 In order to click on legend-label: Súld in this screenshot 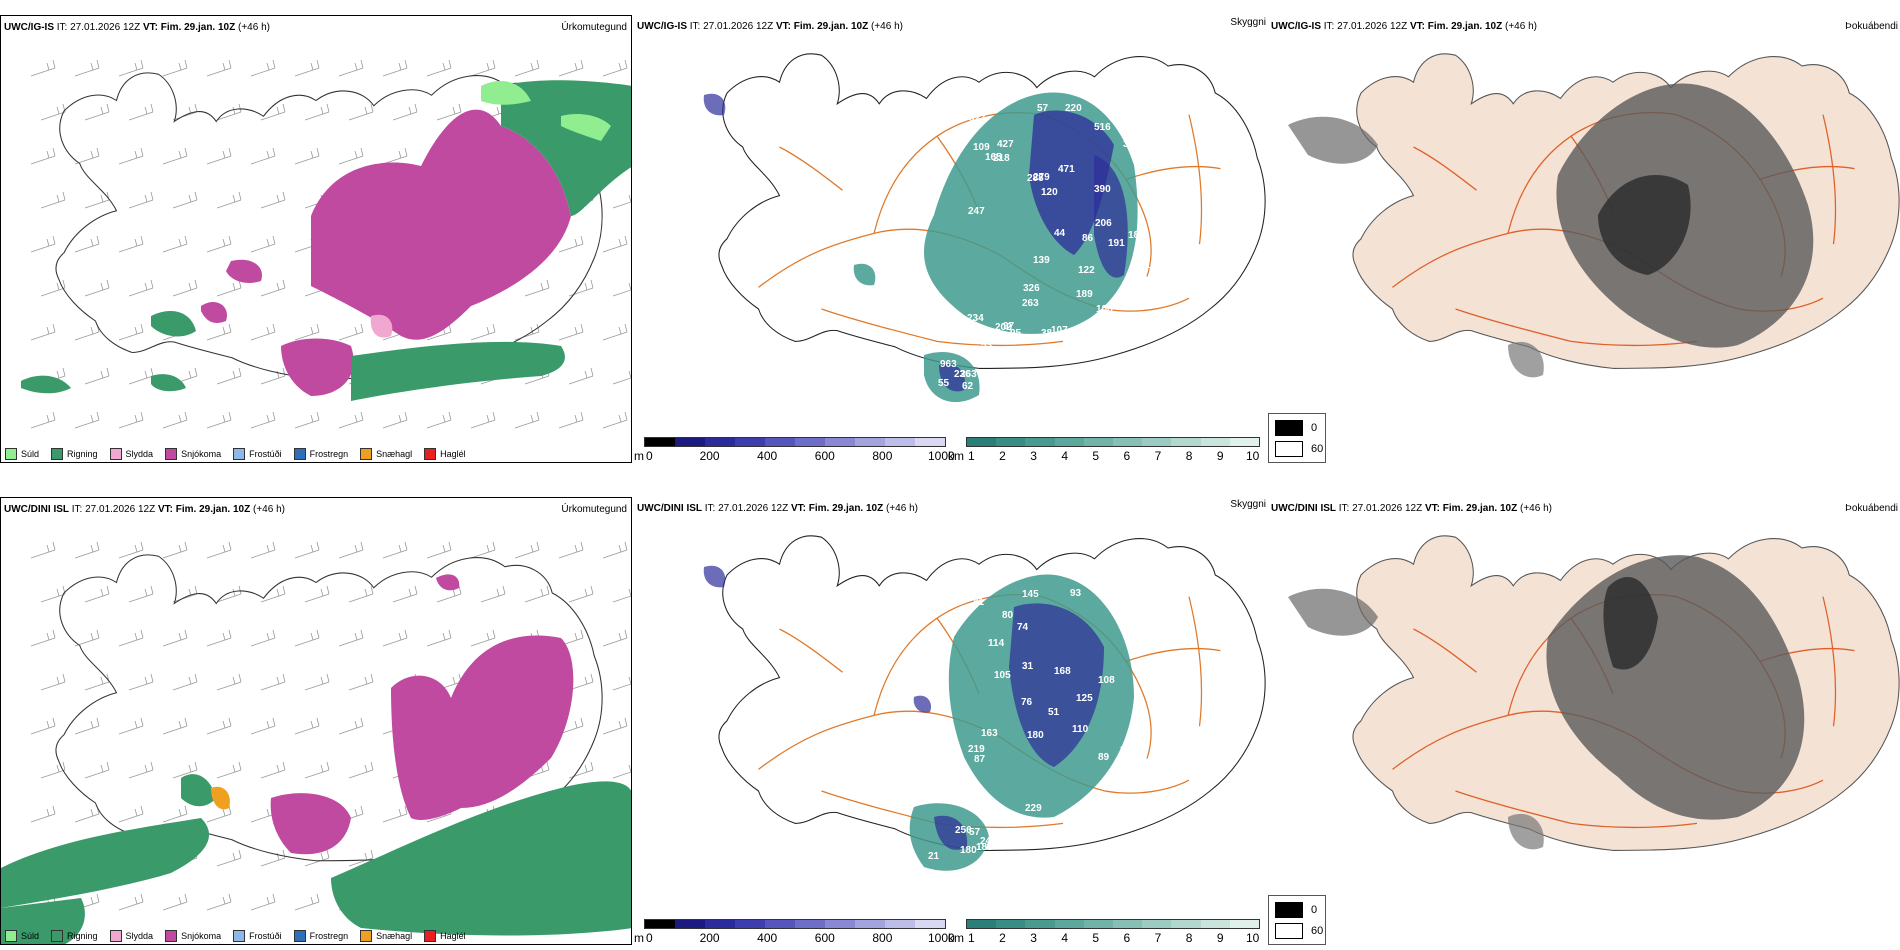, I will do `click(30, 936)`.